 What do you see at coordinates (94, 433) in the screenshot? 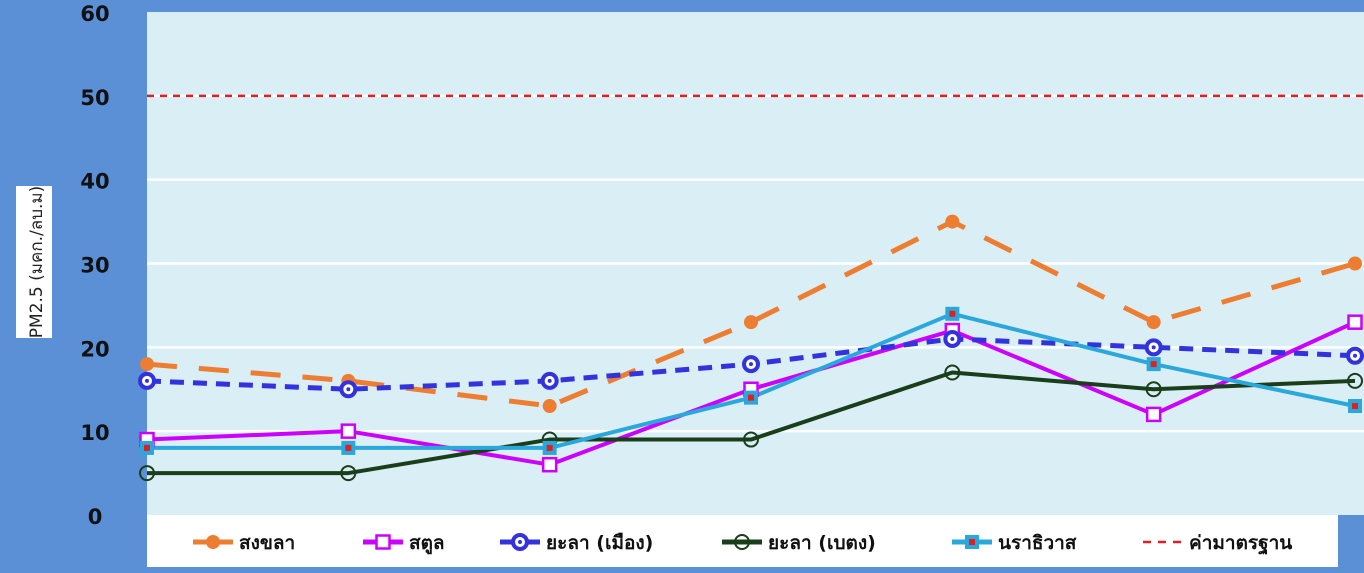
I see `y-tick-label: 10` at bounding box center [94, 433].